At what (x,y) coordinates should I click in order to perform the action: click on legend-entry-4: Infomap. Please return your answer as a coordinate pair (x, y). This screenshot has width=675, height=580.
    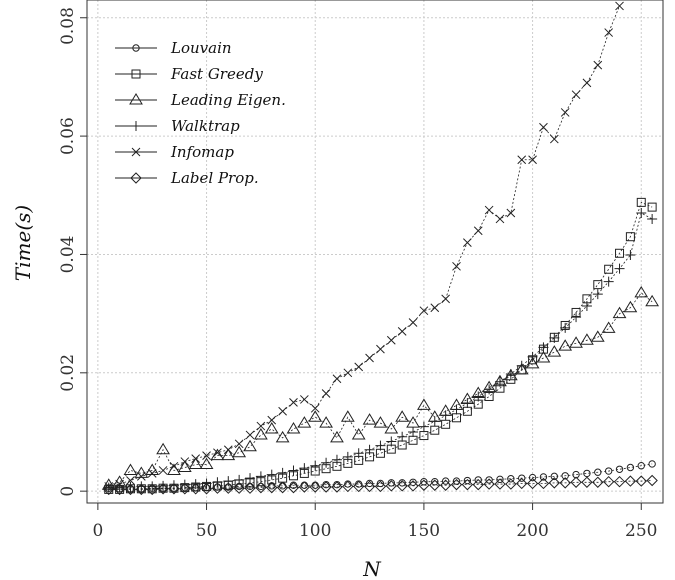
    Looking at the image, I should click on (174, 152).